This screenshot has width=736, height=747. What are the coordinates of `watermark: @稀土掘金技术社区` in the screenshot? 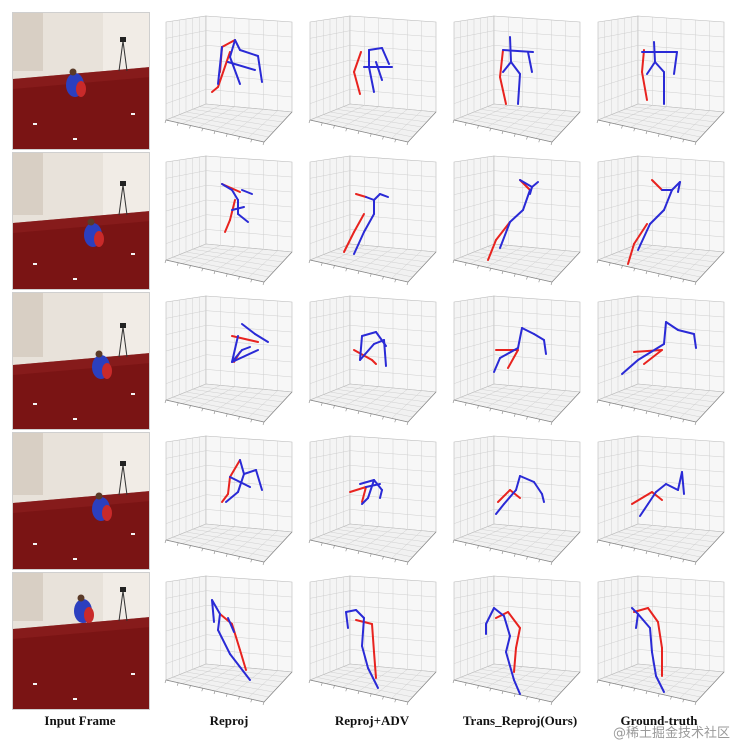 It's located at (671, 733).